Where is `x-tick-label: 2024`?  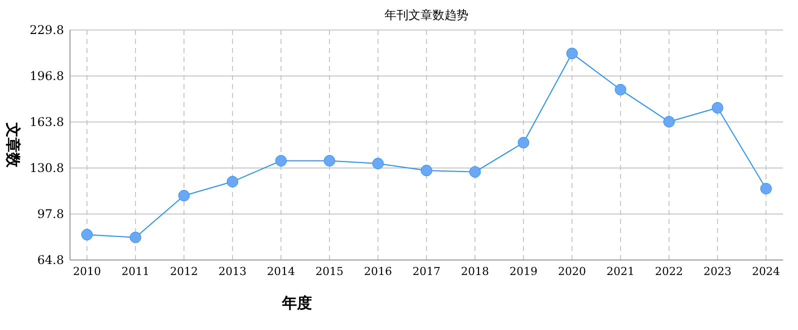
x-tick-label: 2024 is located at coordinates (766, 271).